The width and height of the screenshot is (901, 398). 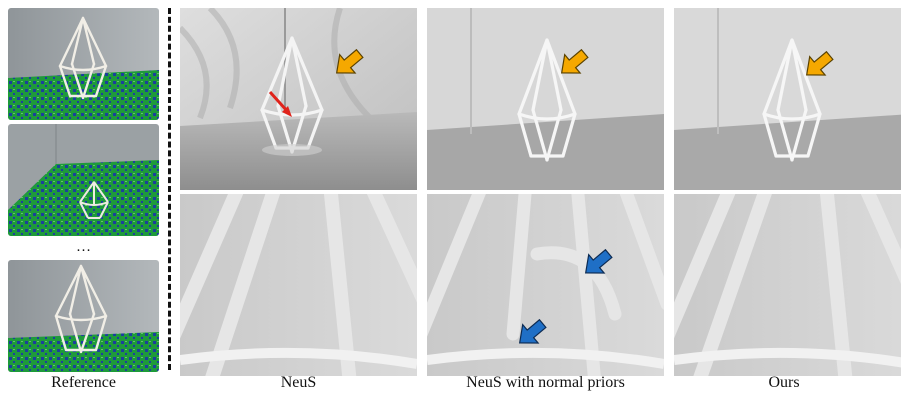 I want to click on caption-neus-normal-priors: NeuS with normal priors, so click(x=545, y=382).